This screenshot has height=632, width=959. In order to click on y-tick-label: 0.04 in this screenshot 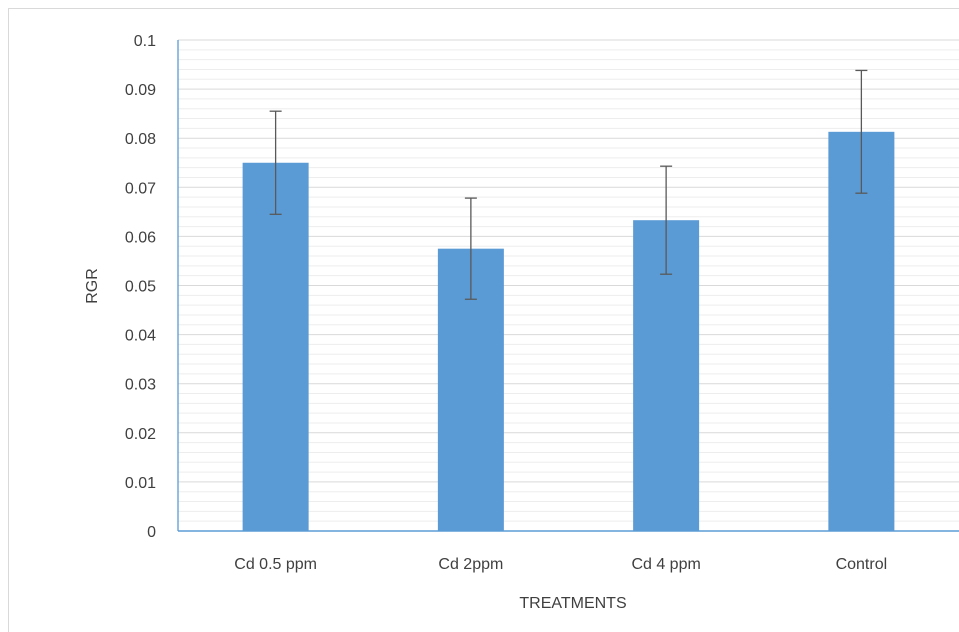, I will do `click(140, 336)`.